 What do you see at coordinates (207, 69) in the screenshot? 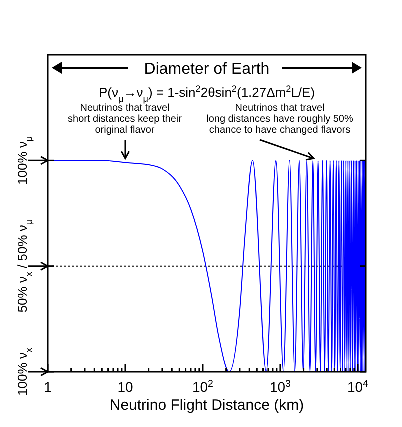
I see `text: Diameter of Earth` at bounding box center [207, 69].